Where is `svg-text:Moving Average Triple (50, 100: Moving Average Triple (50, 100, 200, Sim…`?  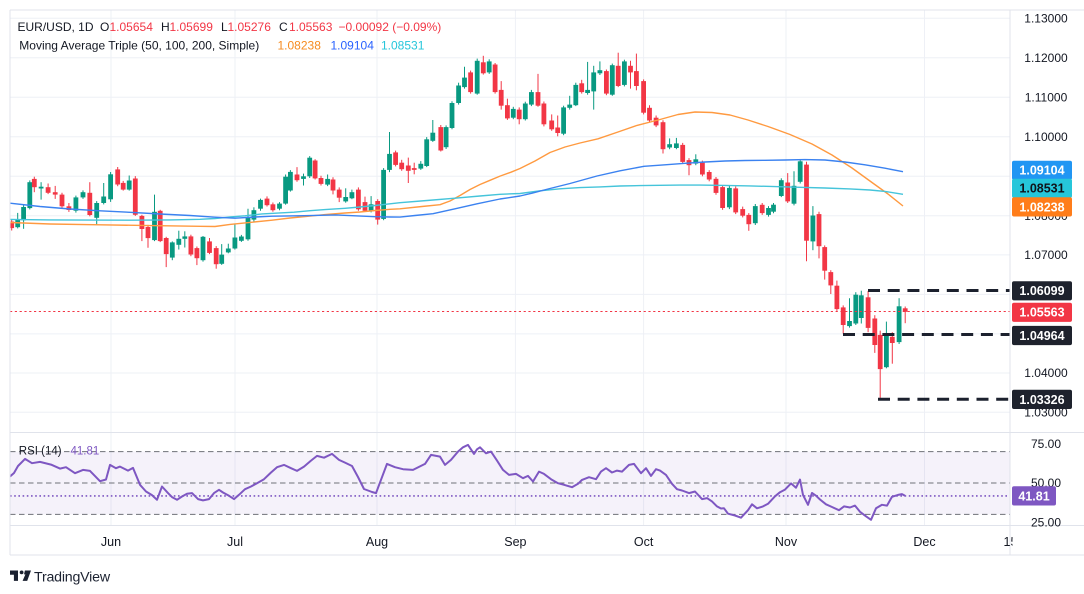 svg-text:Moving Average Triple (50, 100: Moving Average Triple (50, 100, 200, Sim… is located at coordinates (139, 46).